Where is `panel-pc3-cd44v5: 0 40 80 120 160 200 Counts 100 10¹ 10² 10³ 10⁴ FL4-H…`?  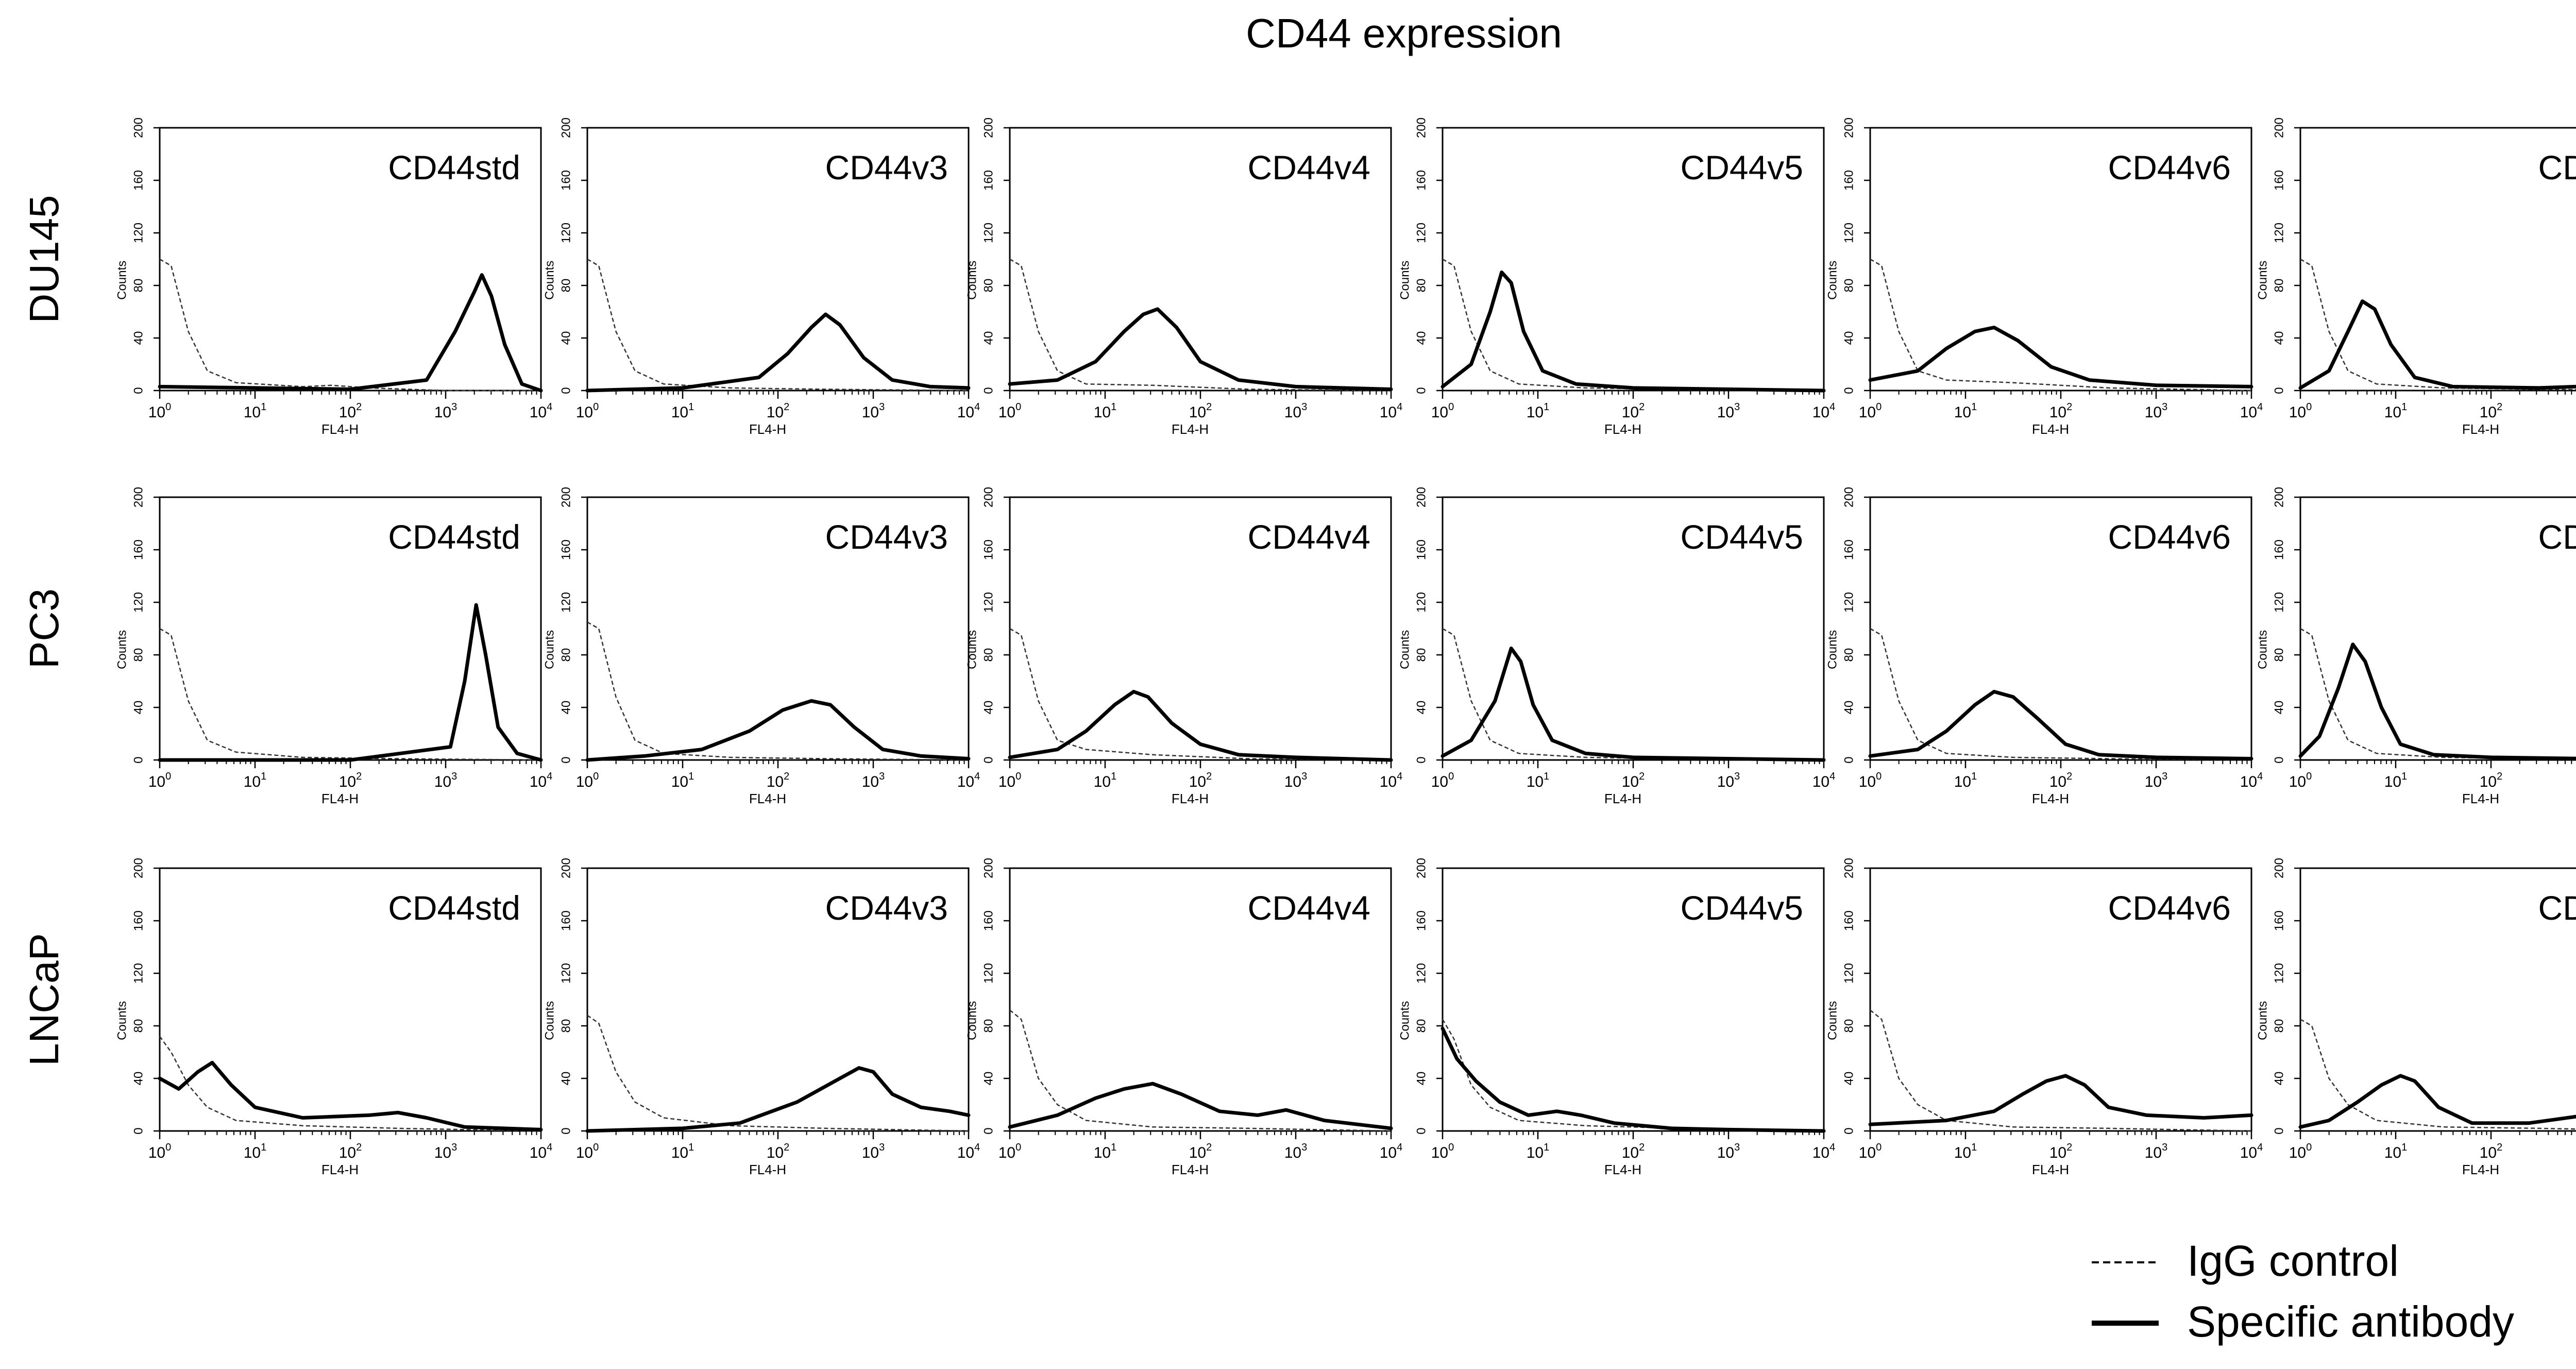 panel-pc3-cd44v5: 0 40 80 120 160 200 Counts 100 10¹ 10² 10³ 10⁴ FL4-H… is located at coordinates (1616, 646).